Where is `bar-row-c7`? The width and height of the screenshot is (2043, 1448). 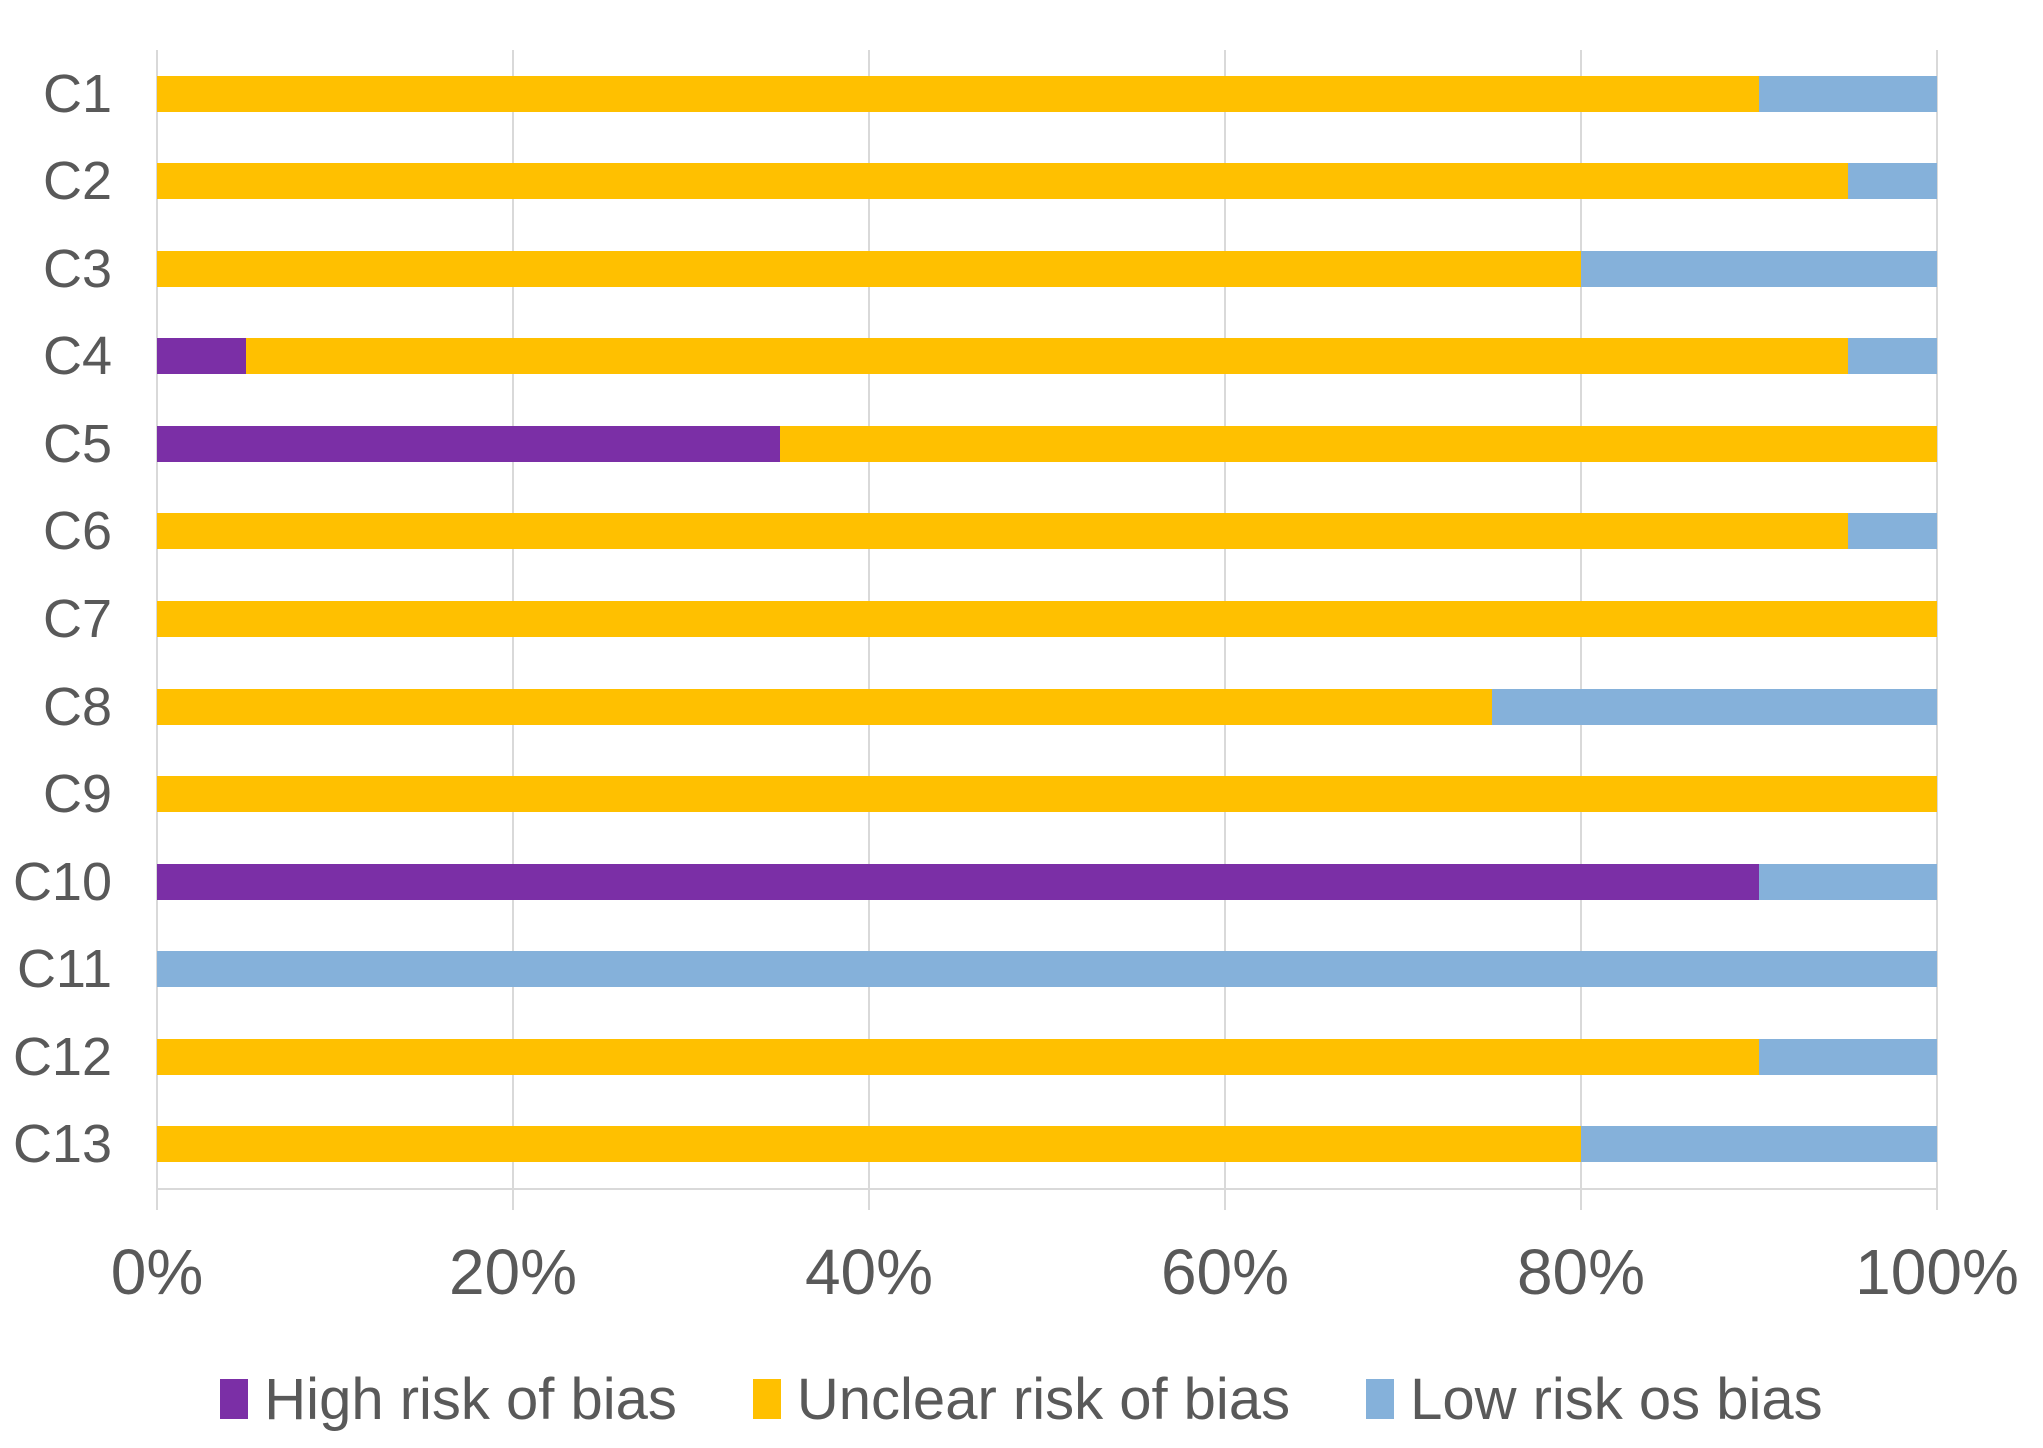 bar-row-c7 is located at coordinates (1047, 619).